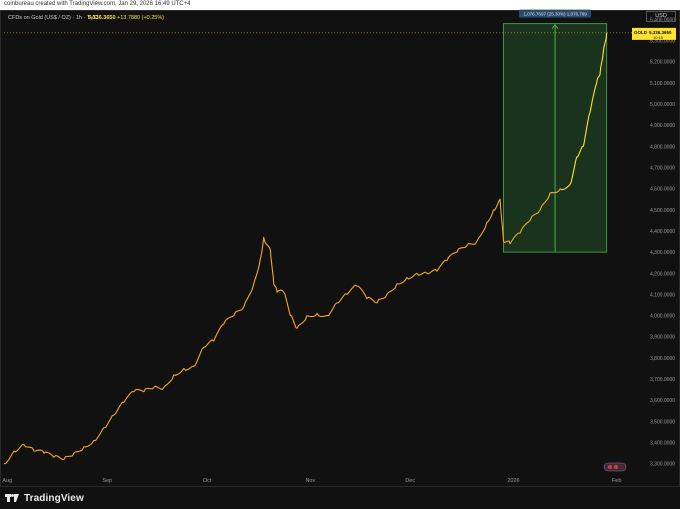 The image size is (680, 509). Describe the element at coordinates (660, 32) in the screenshot. I see `price-tag-value: 5,336.3650` at that location.